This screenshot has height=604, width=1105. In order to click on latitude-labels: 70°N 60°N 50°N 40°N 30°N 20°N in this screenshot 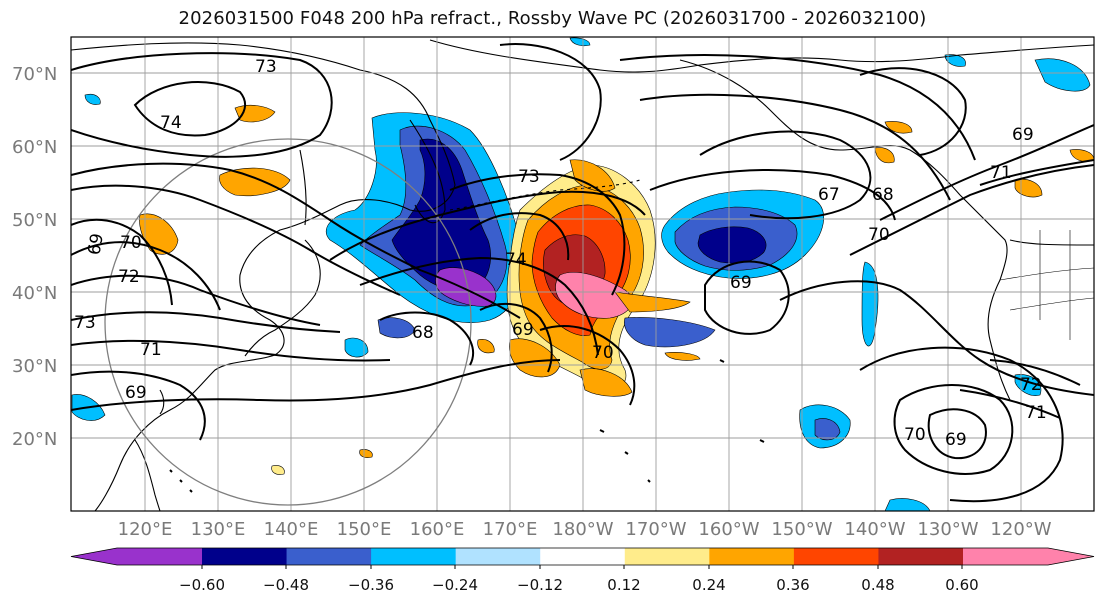, I will do `click(34, 257)`.